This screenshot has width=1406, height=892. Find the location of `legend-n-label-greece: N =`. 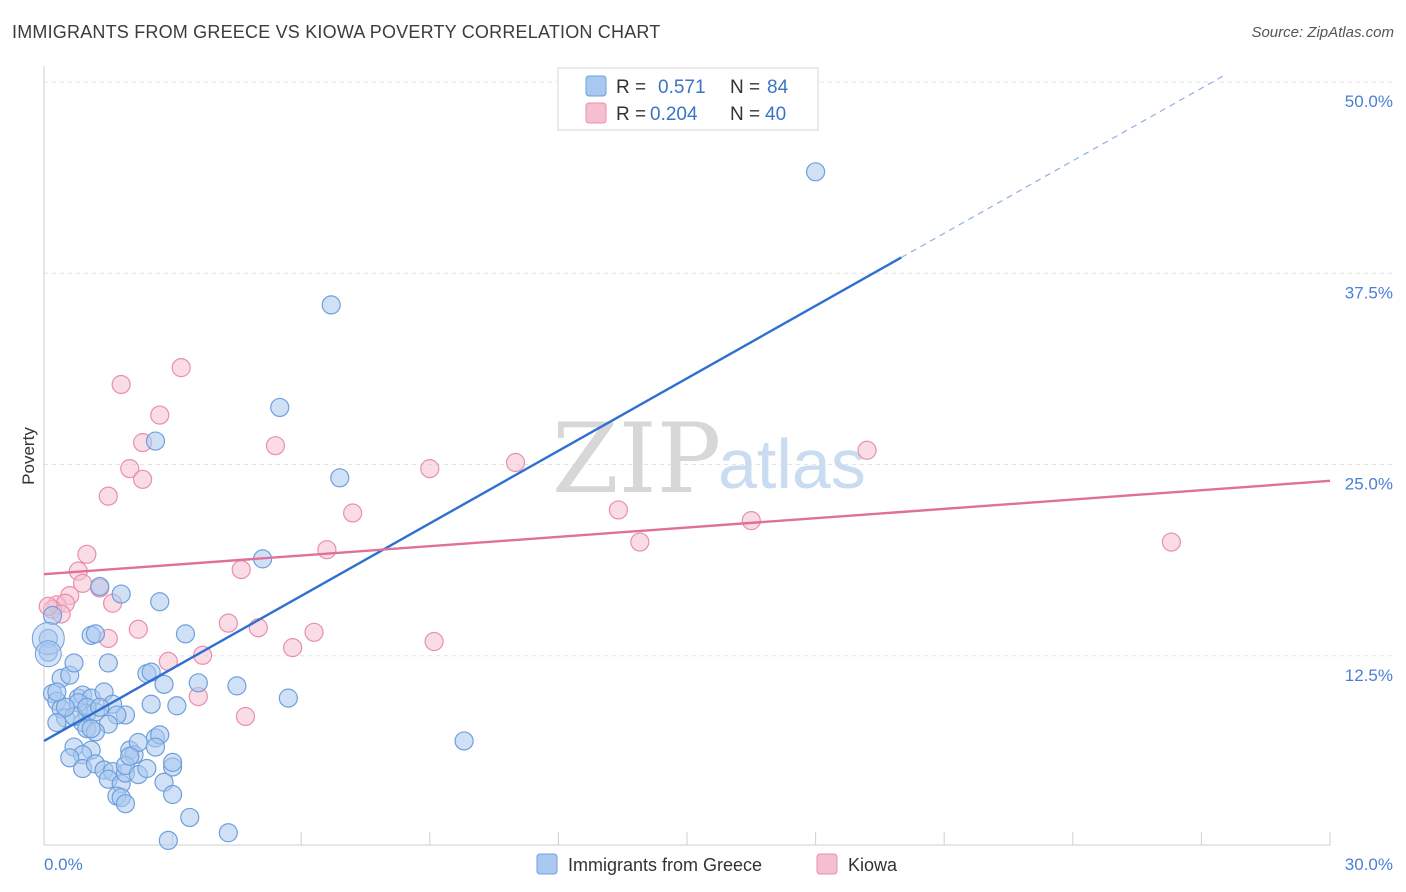

legend-n-label-greece: N = is located at coordinates (745, 87).